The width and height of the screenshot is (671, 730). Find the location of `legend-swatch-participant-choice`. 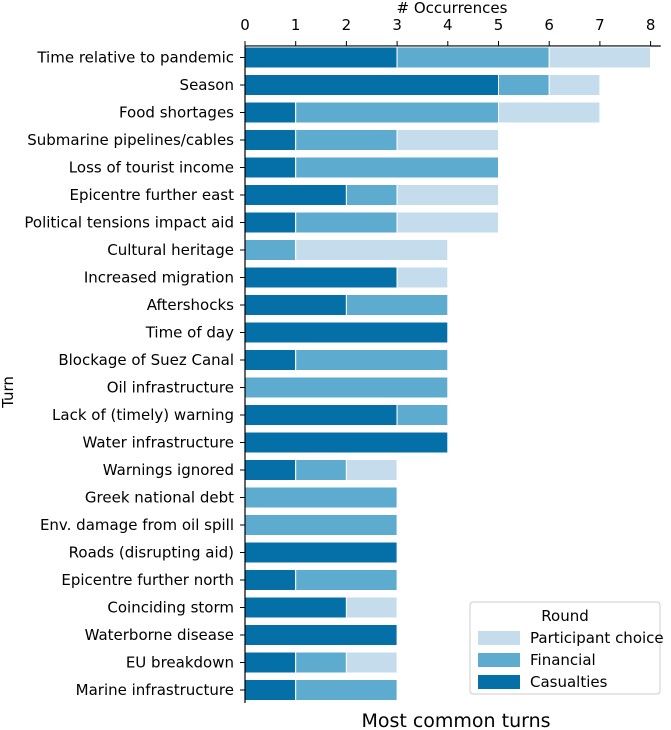

legend-swatch-participant-choice is located at coordinates (499, 638).